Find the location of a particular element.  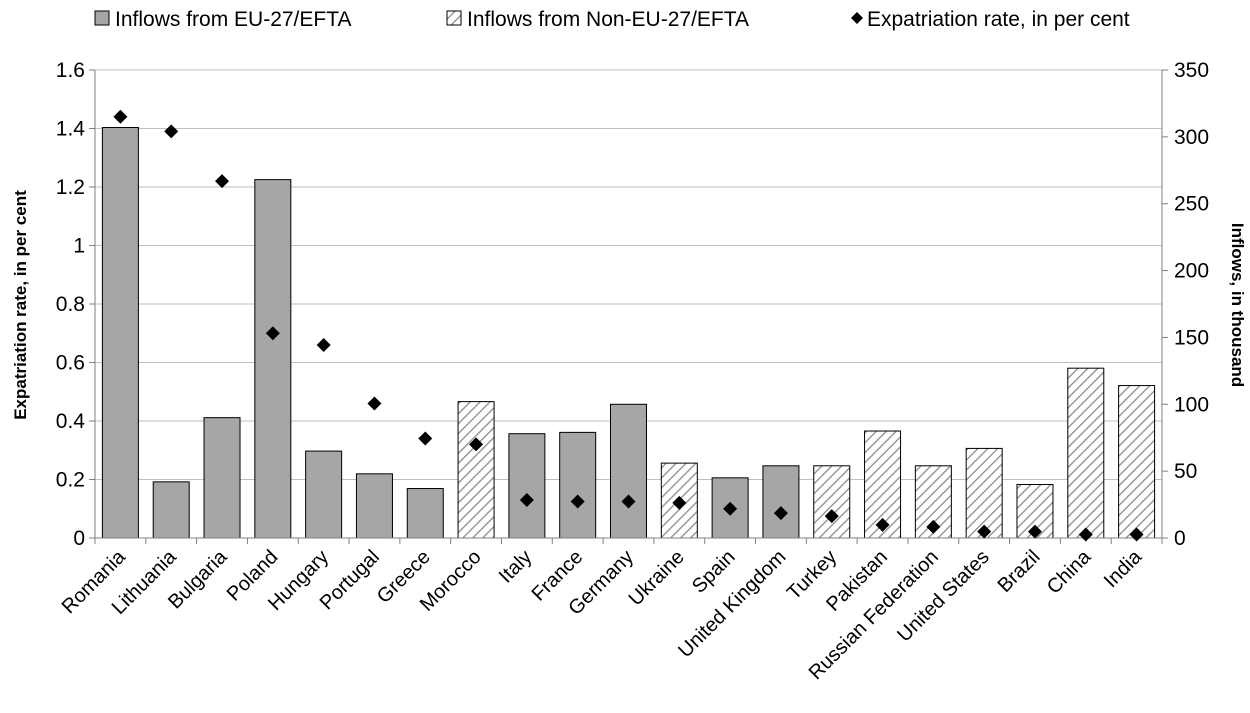

legend-label-non-eu: Inflows from Non-EU-27/EFTA is located at coordinates (608, 19).